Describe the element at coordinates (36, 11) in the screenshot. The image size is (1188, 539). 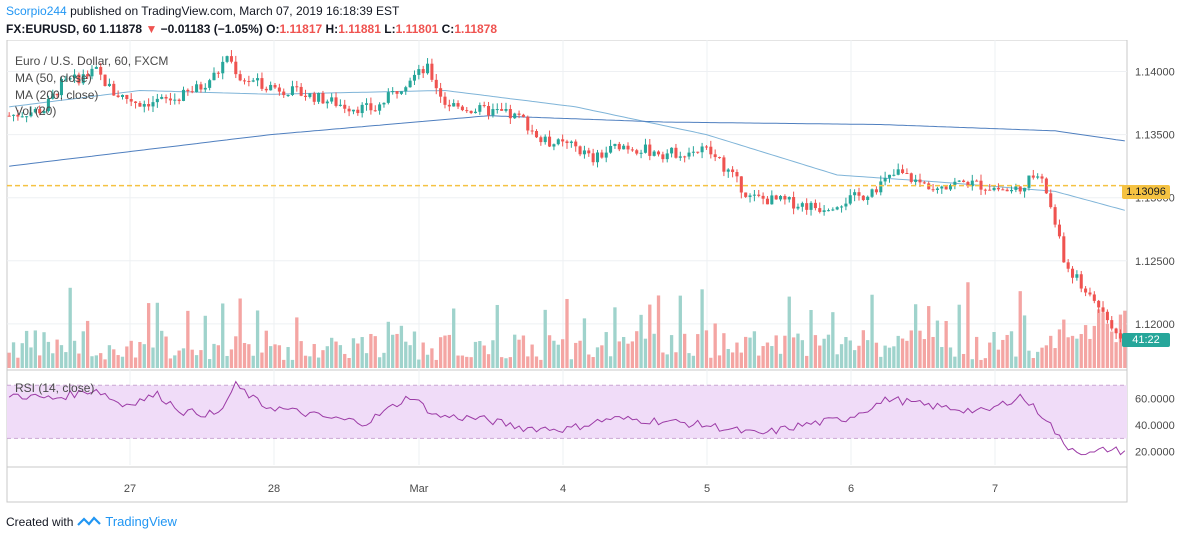
I see `author-link: Scorpio244` at that location.